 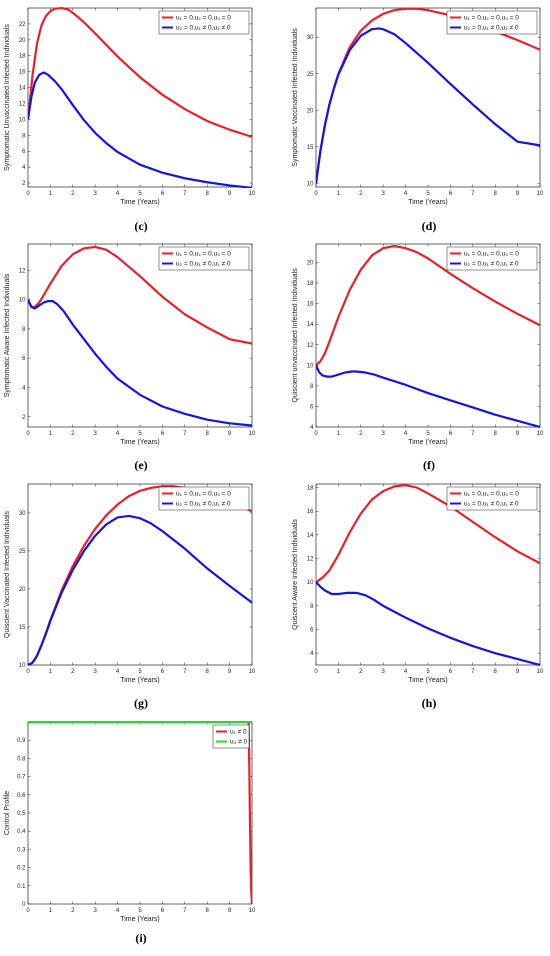 I want to click on y-tick-label: 14, so click(x=310, y=536).